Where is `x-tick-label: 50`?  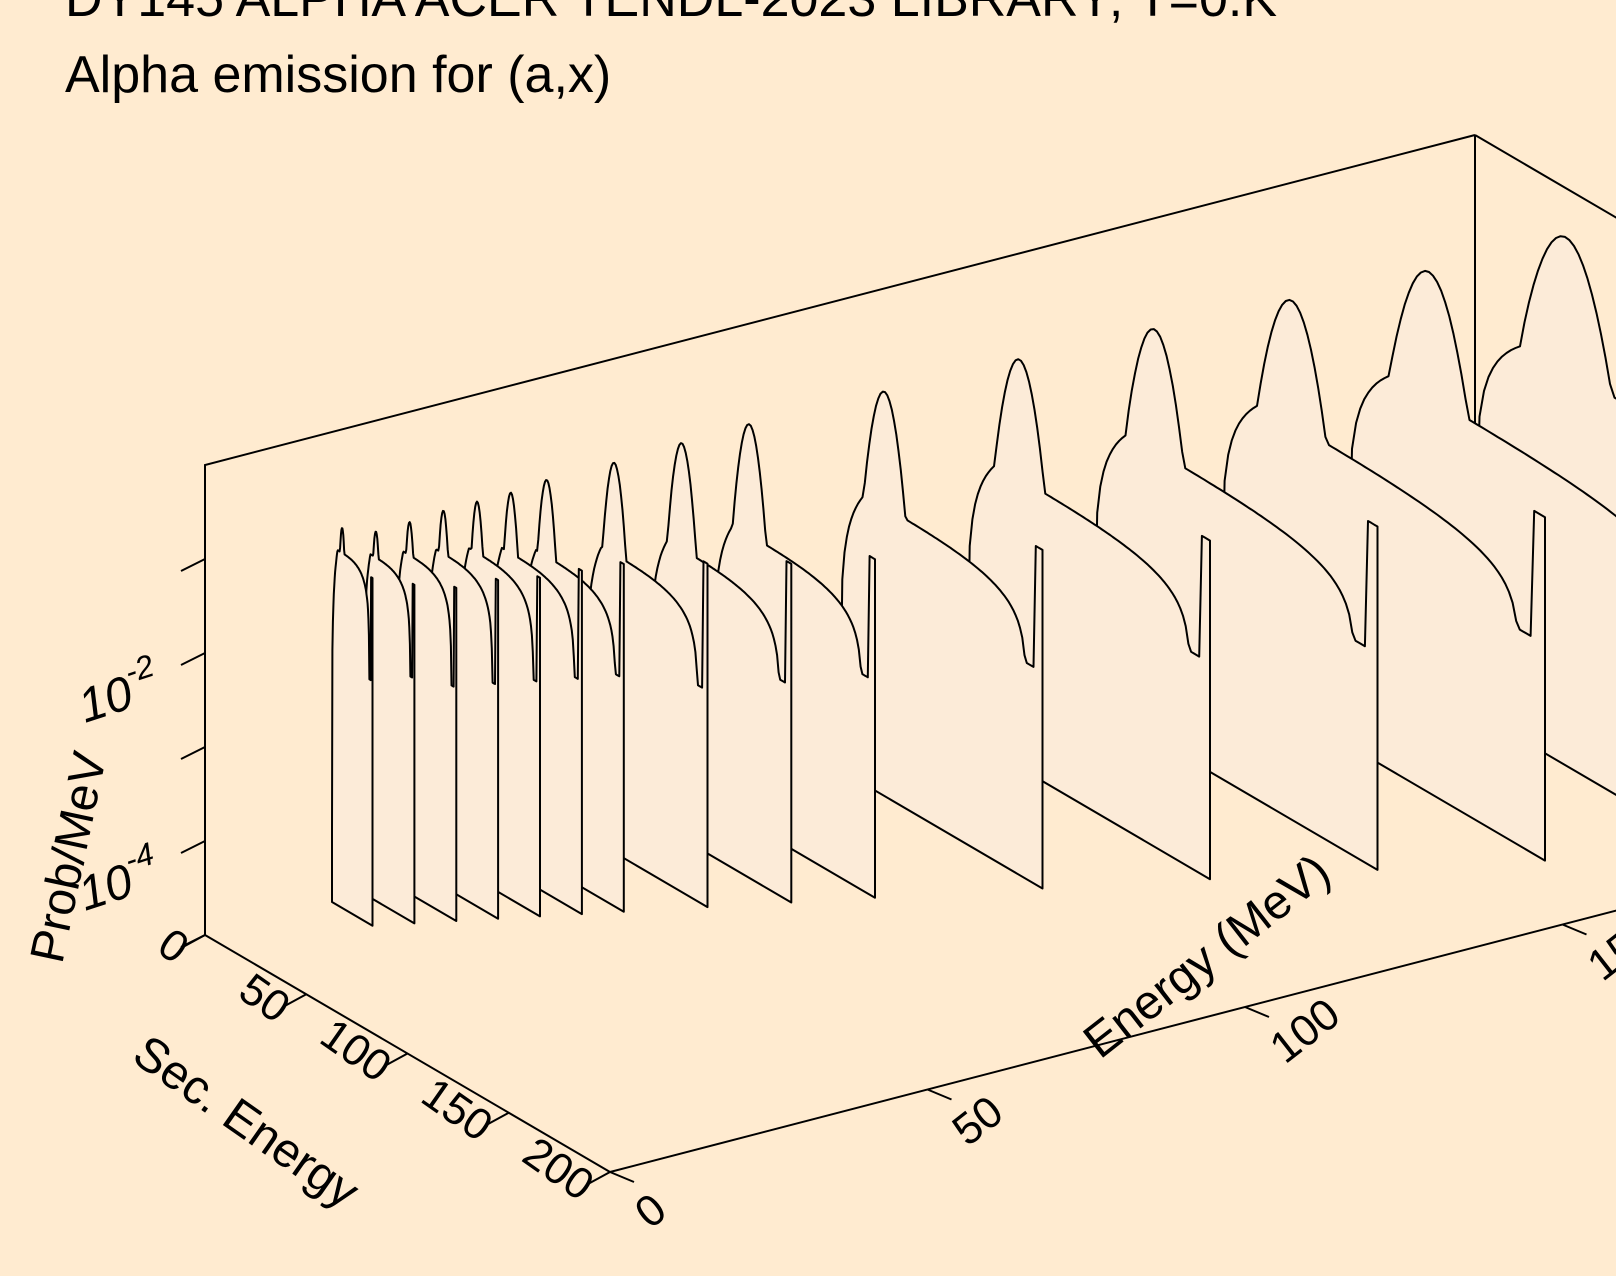 x-tick-label: 50 is located at coordinates (264, 998).